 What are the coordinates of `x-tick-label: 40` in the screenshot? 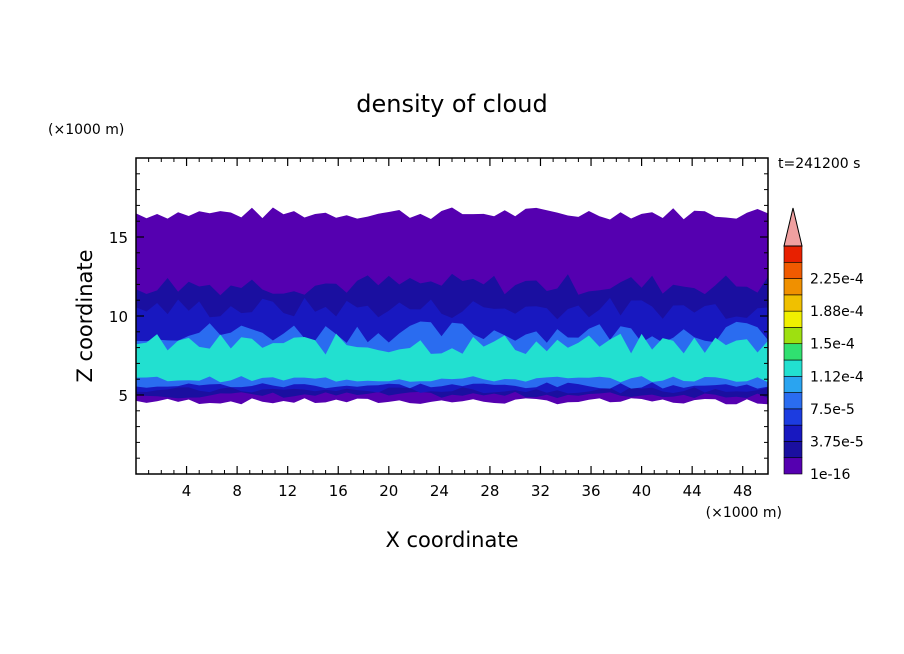 It's located at (641, 491).